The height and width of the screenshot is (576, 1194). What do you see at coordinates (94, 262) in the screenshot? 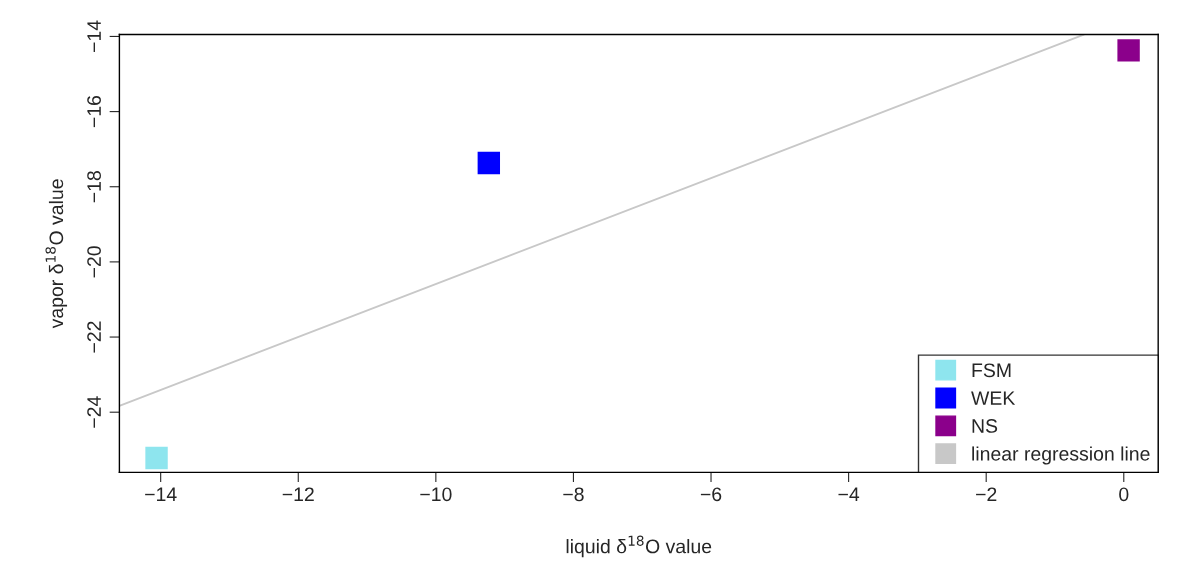
I see `y-tick-label: −20` at bounding box center [94, 262].